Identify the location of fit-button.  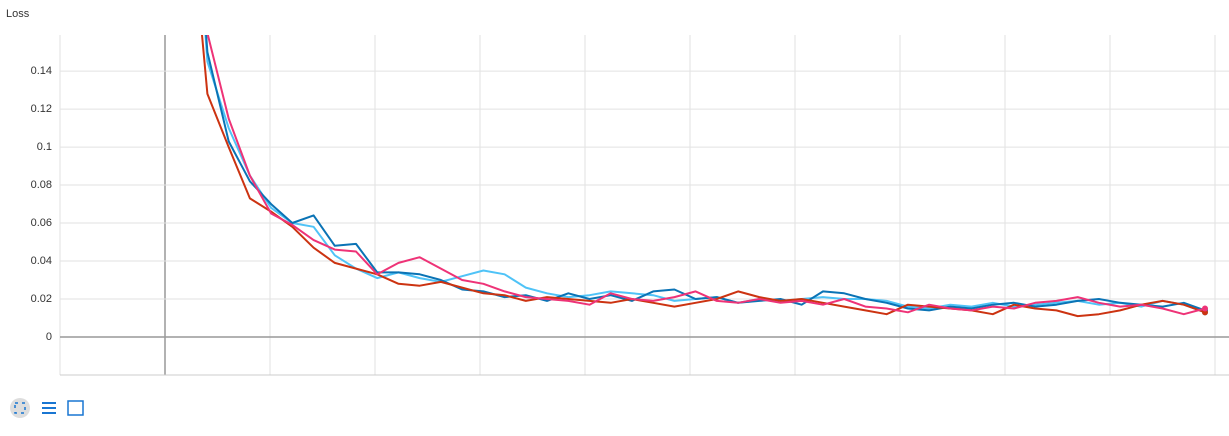
(20, 408).